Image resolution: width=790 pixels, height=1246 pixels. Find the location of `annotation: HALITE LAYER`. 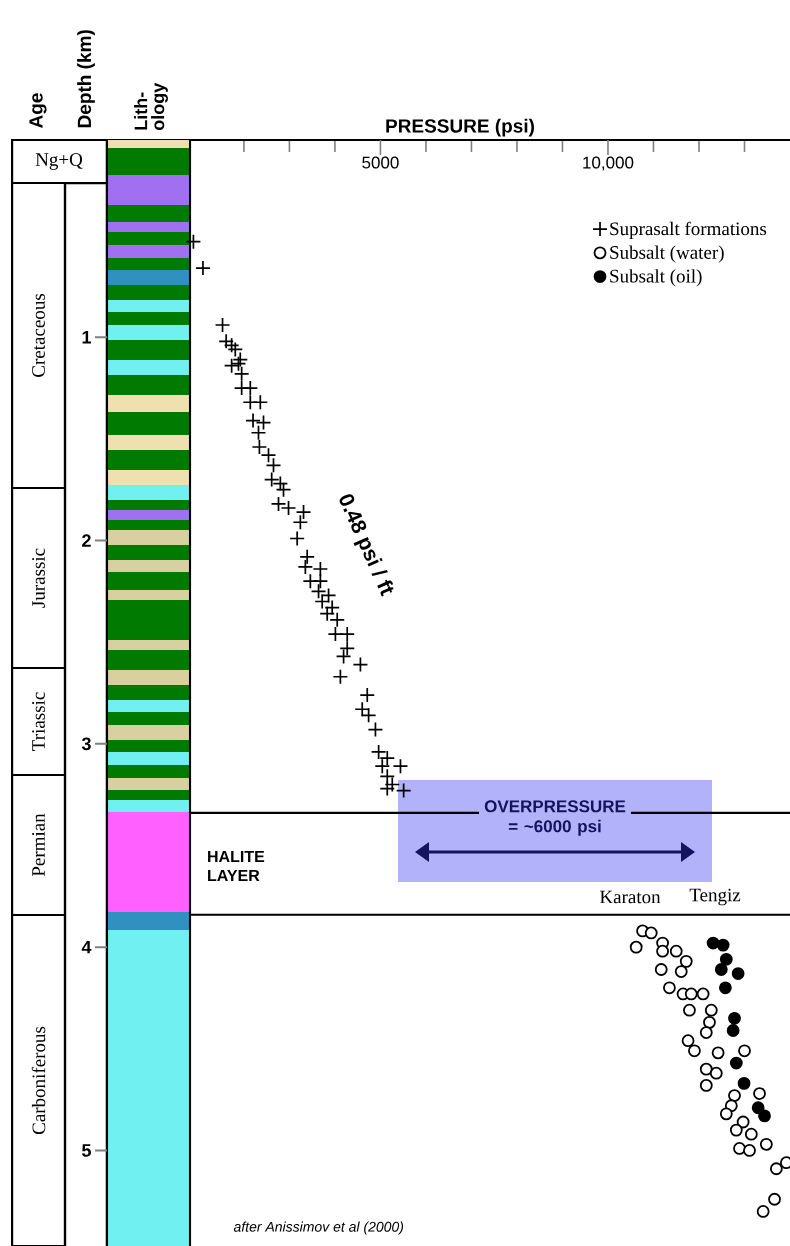

annotation: HALITE LAYER is located at coordinates (236, 865).